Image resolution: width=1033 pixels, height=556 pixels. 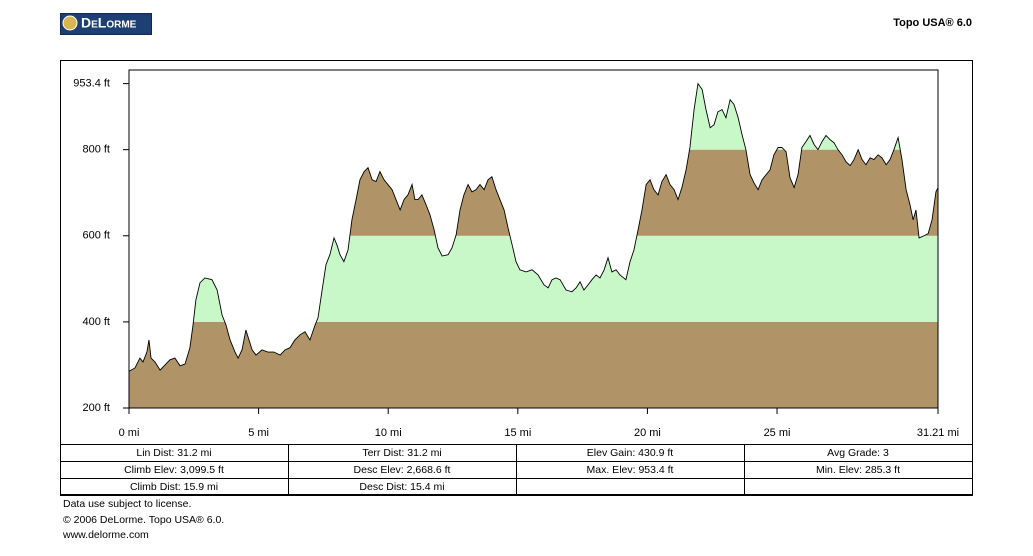 What do you see at coordinates (173, 453) in the screenshot?
I see `stats-text: Lin Dist: 31.2 mi` at bounding box center [173, 453].